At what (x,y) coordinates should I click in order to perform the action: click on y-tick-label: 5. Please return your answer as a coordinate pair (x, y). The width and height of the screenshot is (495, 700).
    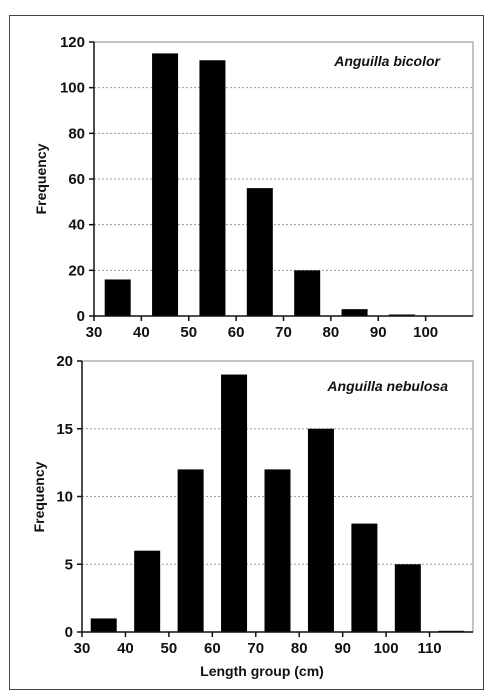
    Looking at the image, I should click on (69, 564).